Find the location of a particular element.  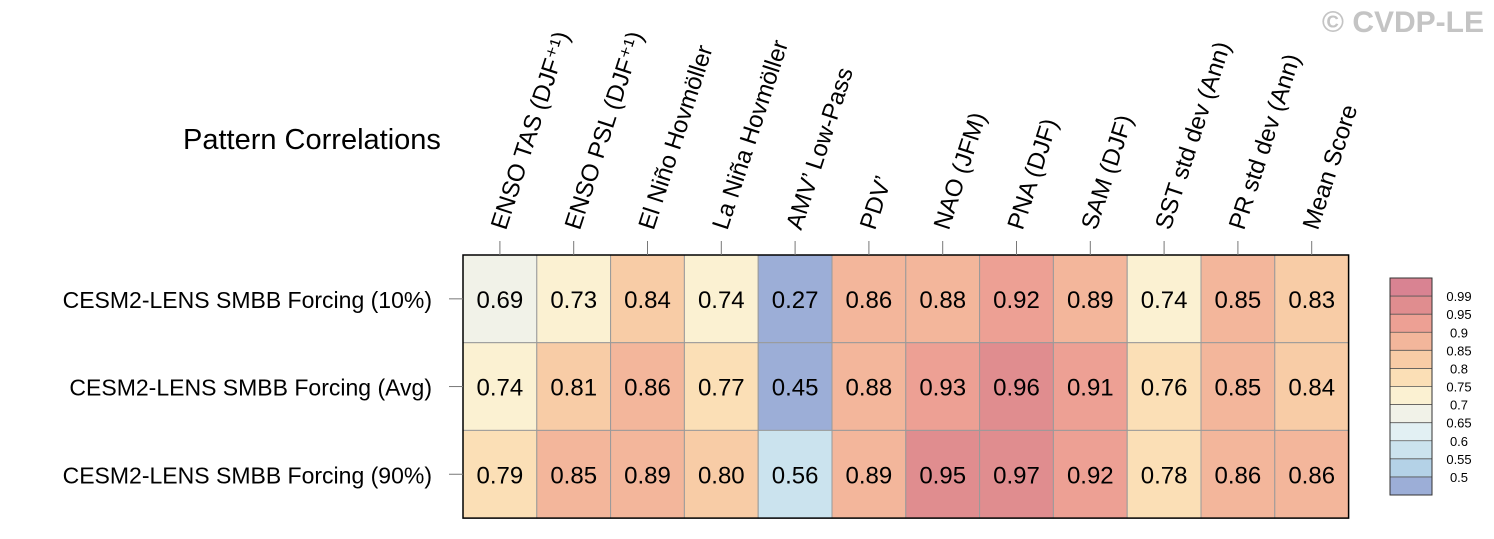

column-label: El Niño Hovmöller is located at coordinates (676, 137).